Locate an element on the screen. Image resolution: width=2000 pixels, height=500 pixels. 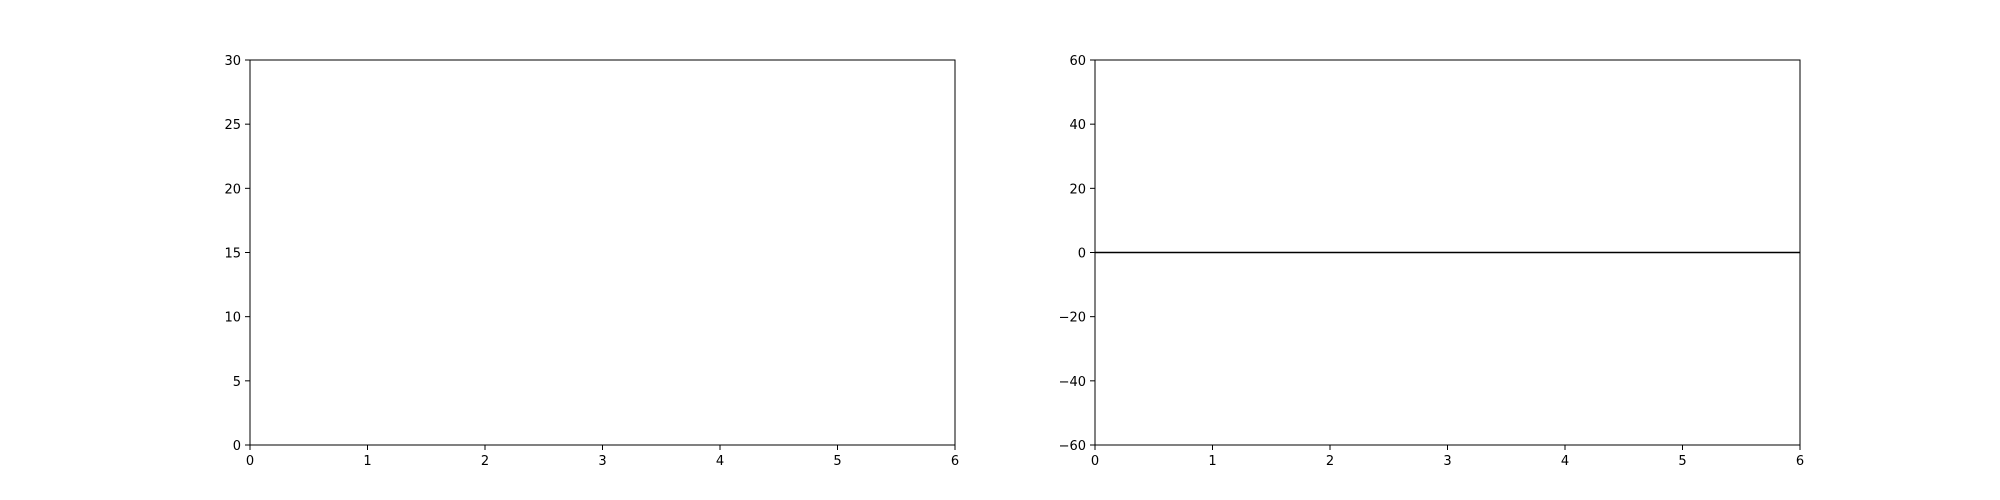
right-plot-y-tick-label-6: 60 is located at coordinates (1077, 61).